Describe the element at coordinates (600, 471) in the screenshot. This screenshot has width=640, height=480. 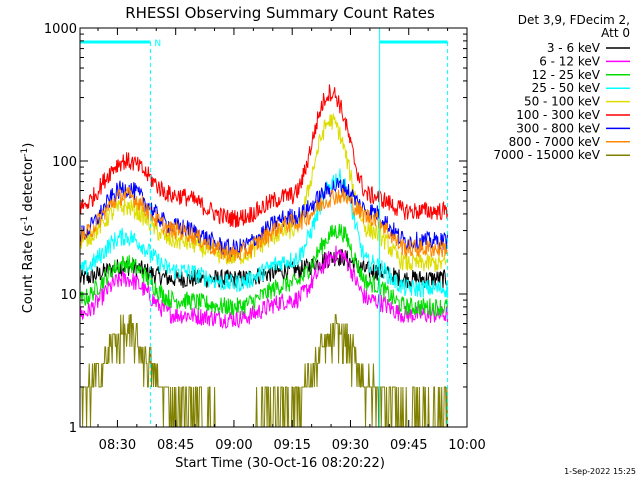
I see `footer-date: 1-Sep-2022 15:25` at that location.